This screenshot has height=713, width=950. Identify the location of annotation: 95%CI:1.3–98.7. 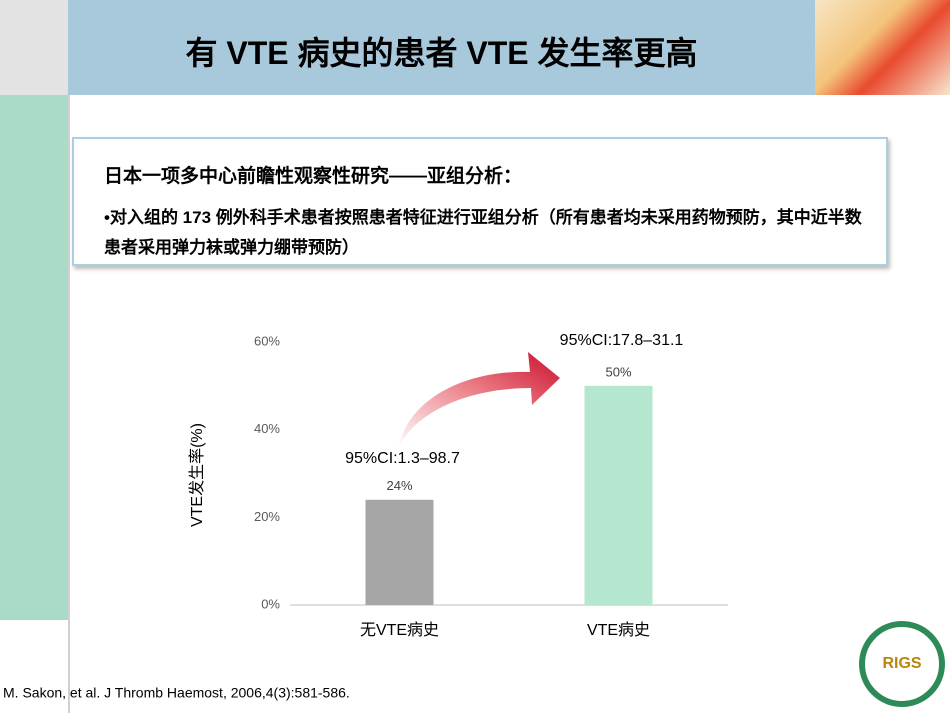
(402, 458).